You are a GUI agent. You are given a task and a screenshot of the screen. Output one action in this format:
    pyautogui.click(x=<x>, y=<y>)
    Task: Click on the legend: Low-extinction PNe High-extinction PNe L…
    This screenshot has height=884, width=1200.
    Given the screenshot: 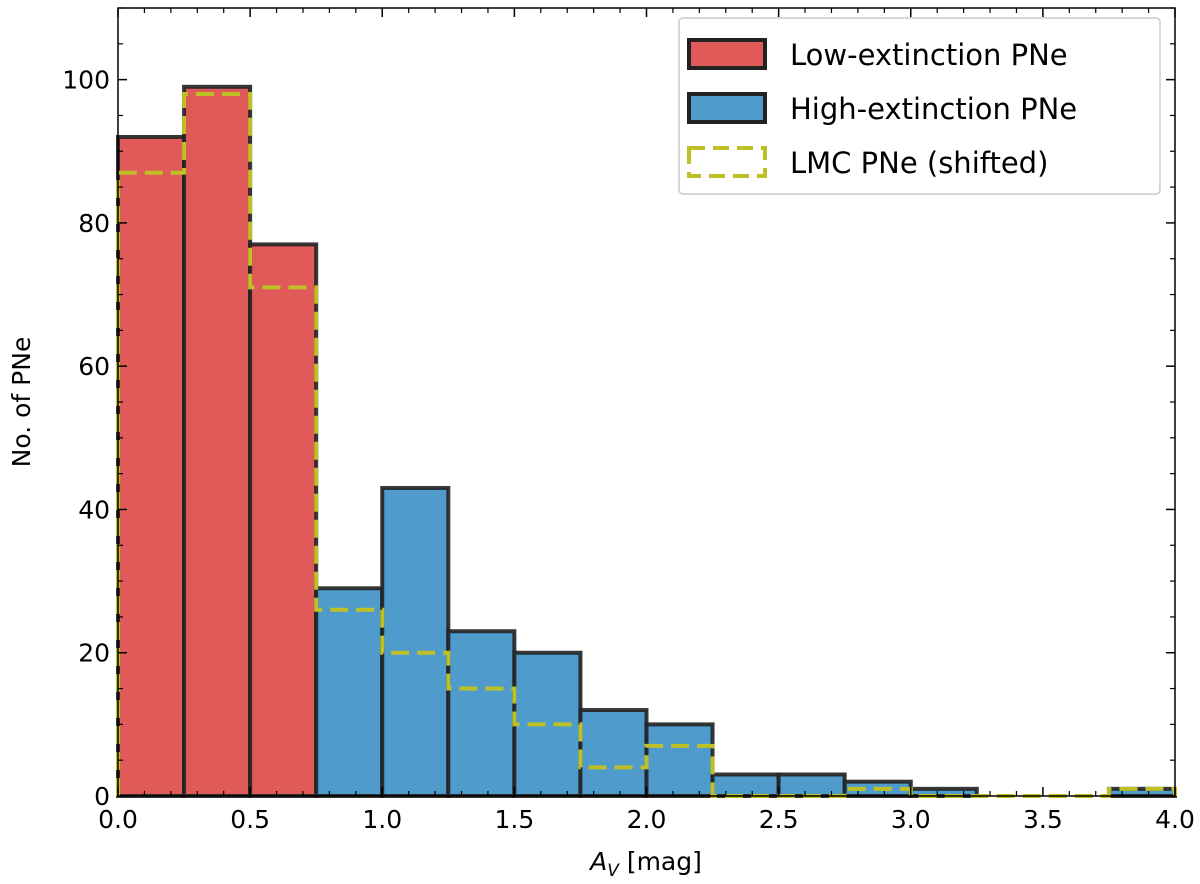 What is the action you would take?
    pyautogui.click(x=919, y=106)
    